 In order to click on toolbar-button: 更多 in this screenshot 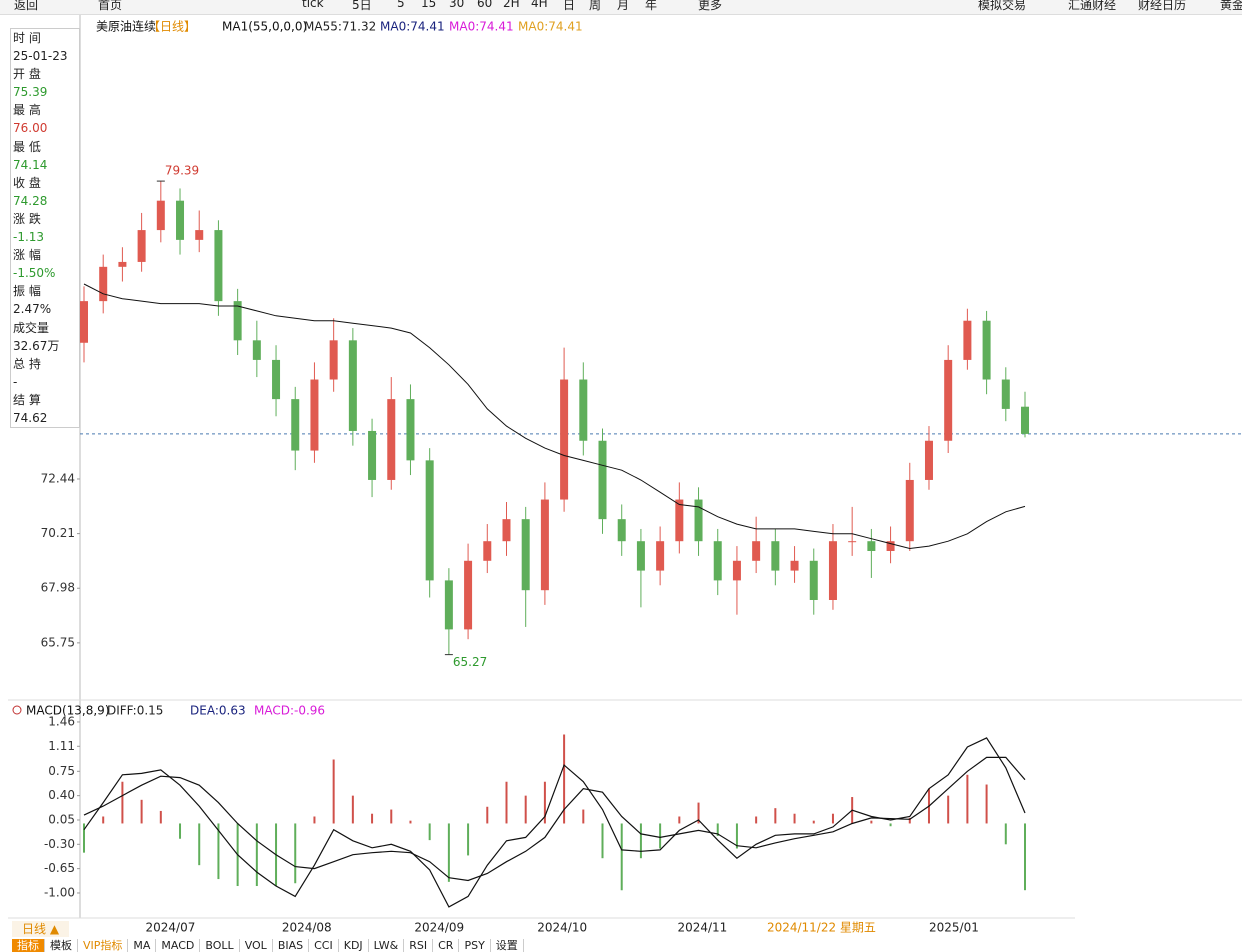, I will do `click(710, 6)`.